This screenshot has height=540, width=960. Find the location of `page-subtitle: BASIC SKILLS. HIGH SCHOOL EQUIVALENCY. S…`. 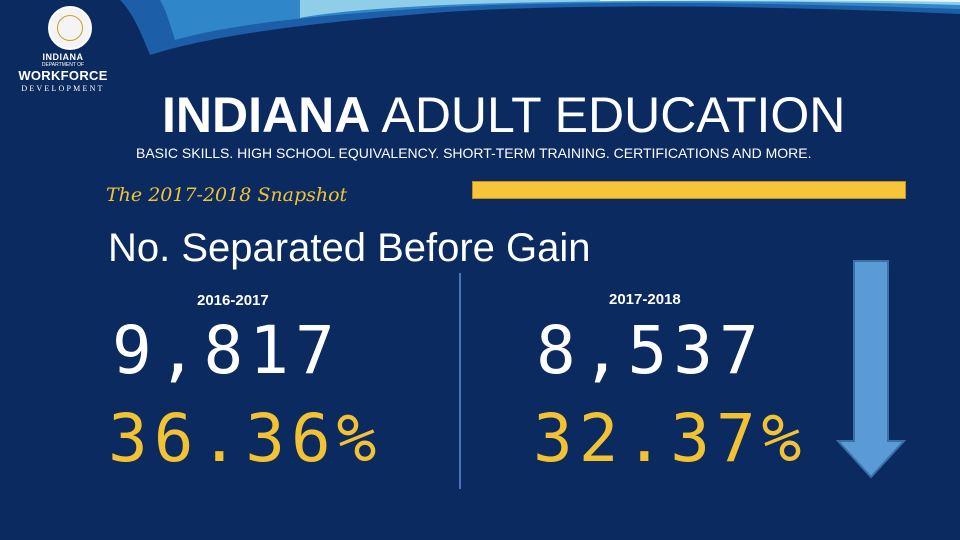

page-subtitle: BASIC SKILLS. HIGH SCHOOL EQUIVALENCY. S… is located at coordinates (474, 153).